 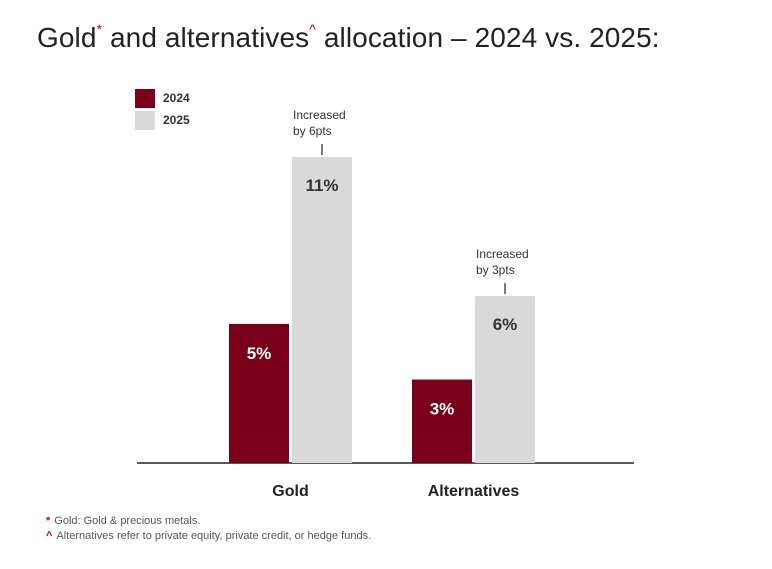 What do you see at coordinates (162, 120) in the screenshot?
I see `legend-item-2025: 2025` at bounding box center [162, 120].